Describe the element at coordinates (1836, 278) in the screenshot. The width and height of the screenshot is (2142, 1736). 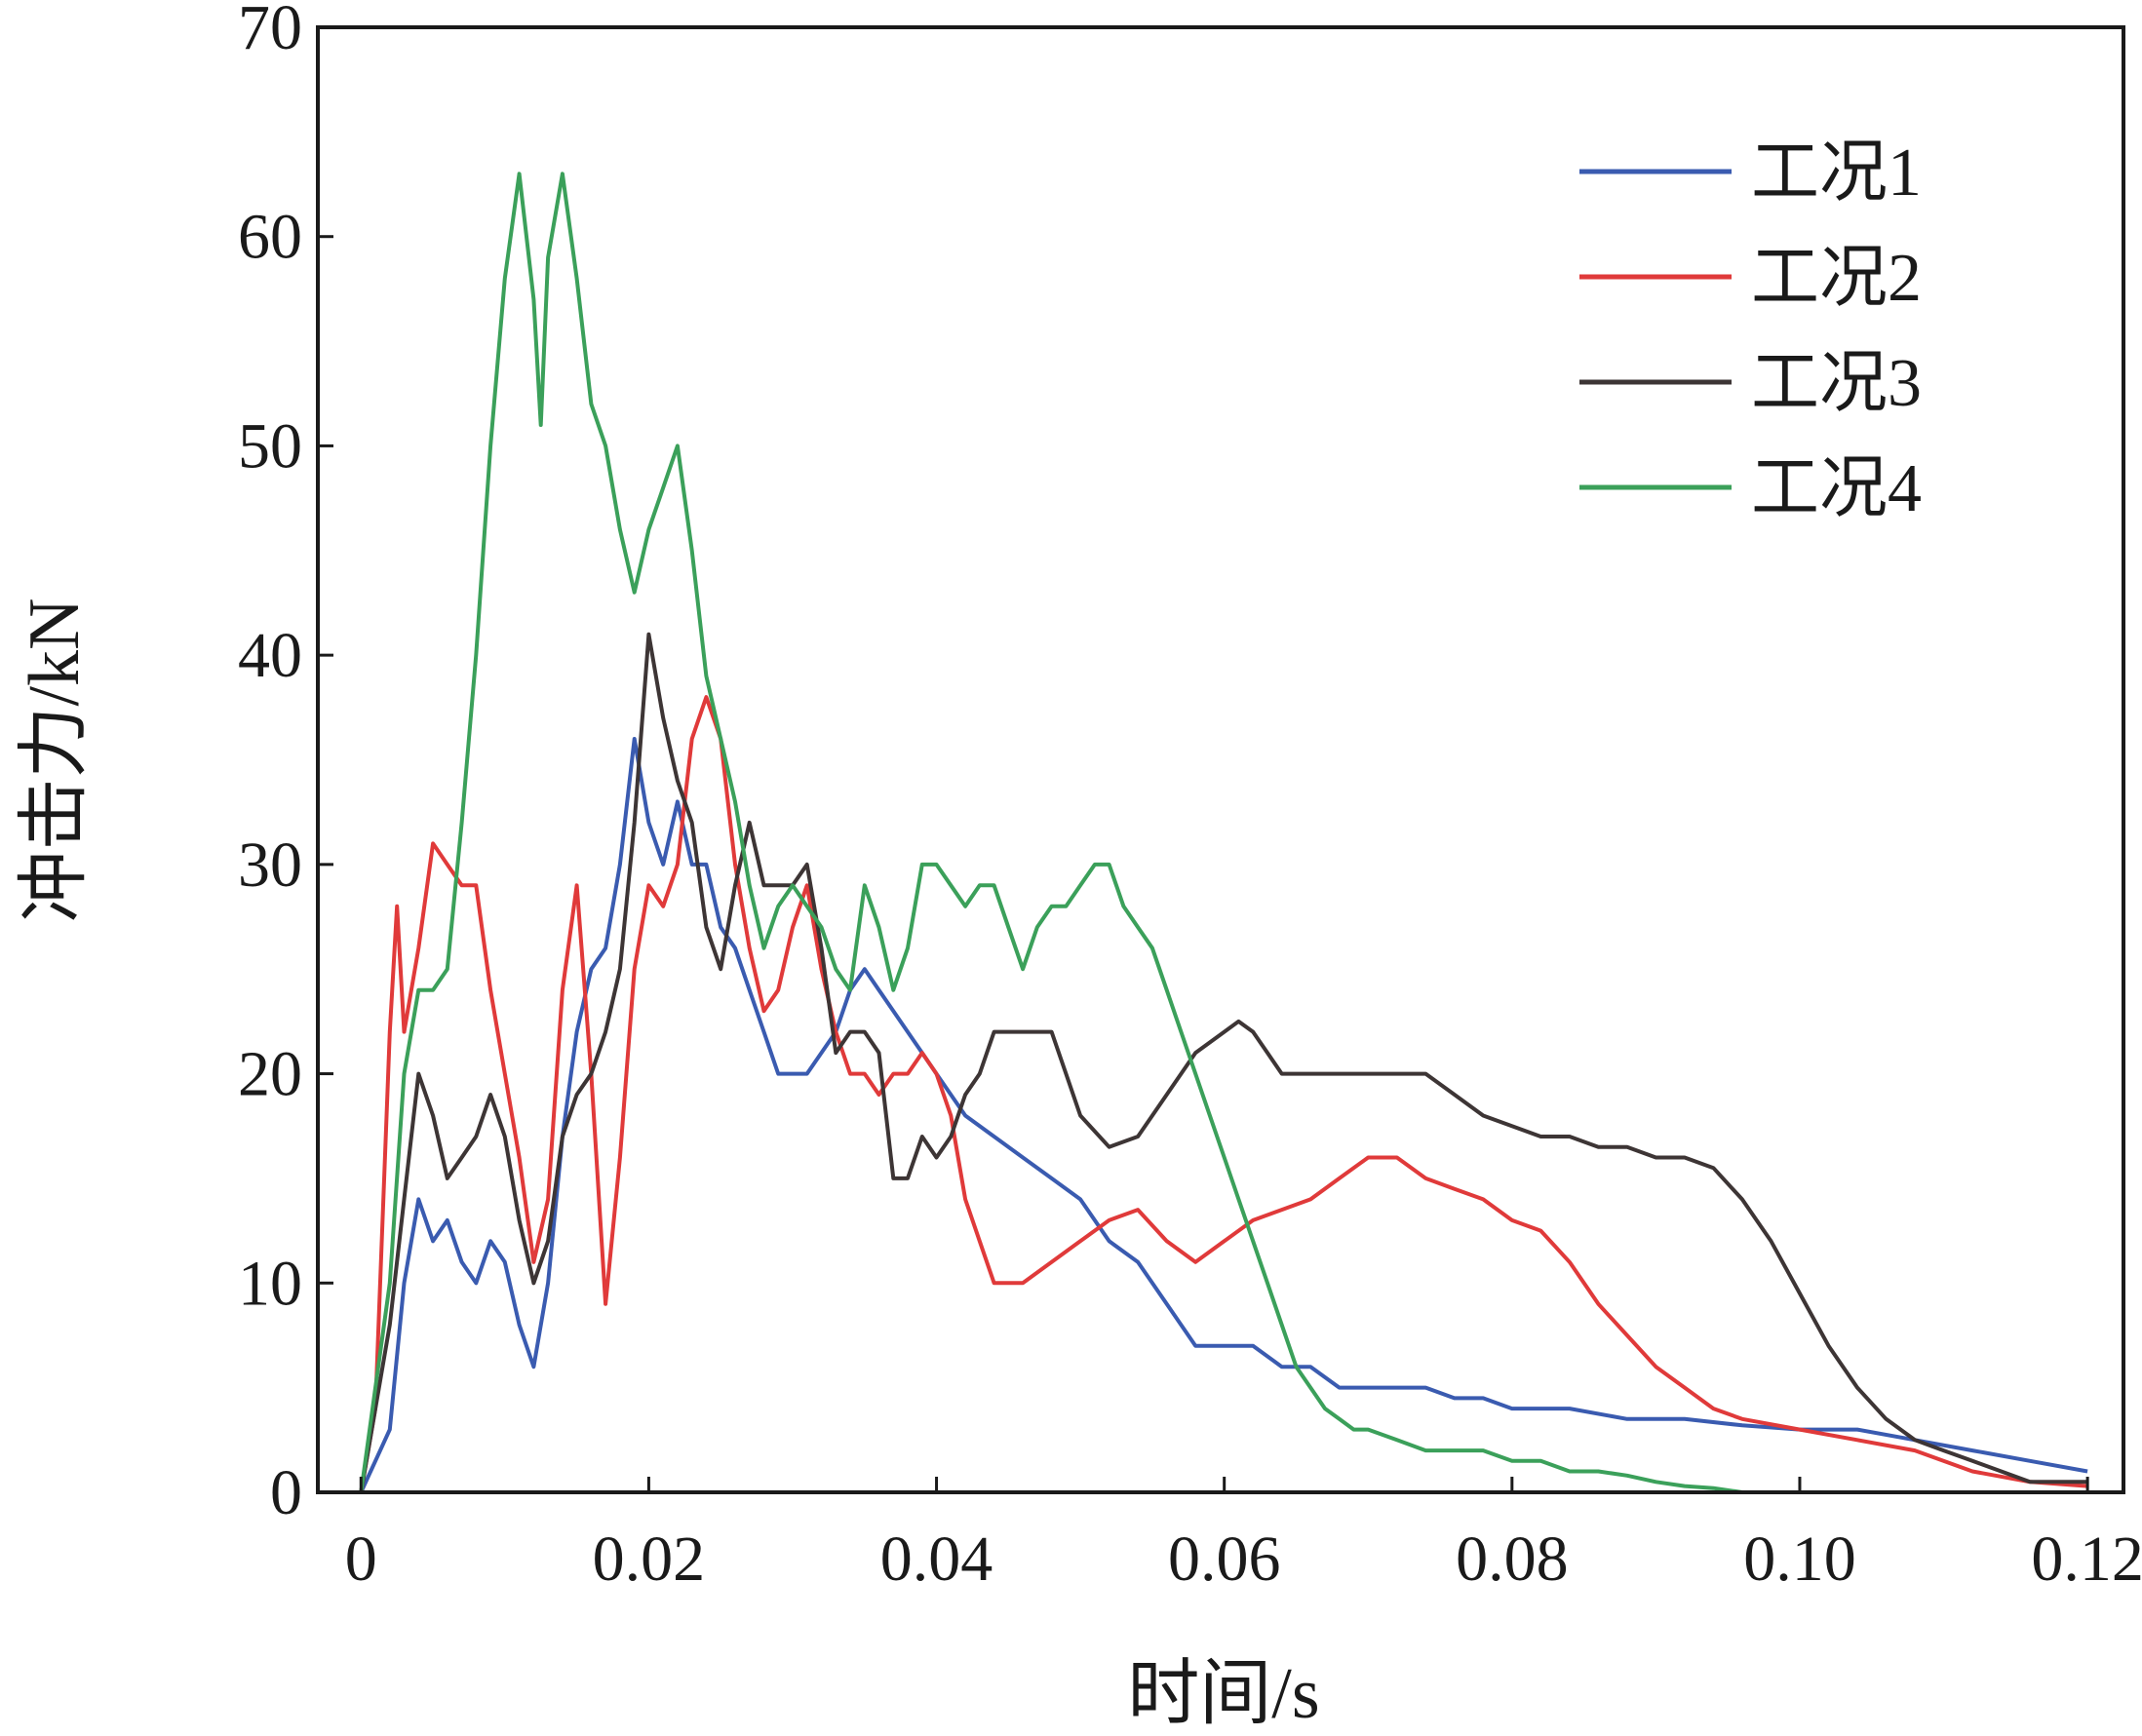
I see `legend-label: 工况2` at that location.